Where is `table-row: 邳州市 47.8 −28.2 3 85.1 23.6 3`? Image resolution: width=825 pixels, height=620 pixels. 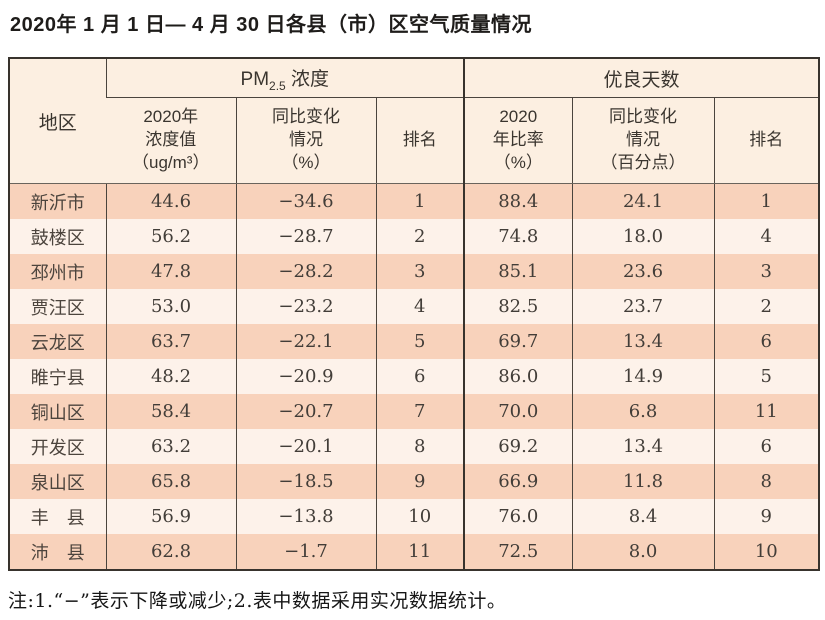 table-row: 邳州市 47.8 −28.2 3 85.1 23.6 3 is located at coordinates (414, 271).